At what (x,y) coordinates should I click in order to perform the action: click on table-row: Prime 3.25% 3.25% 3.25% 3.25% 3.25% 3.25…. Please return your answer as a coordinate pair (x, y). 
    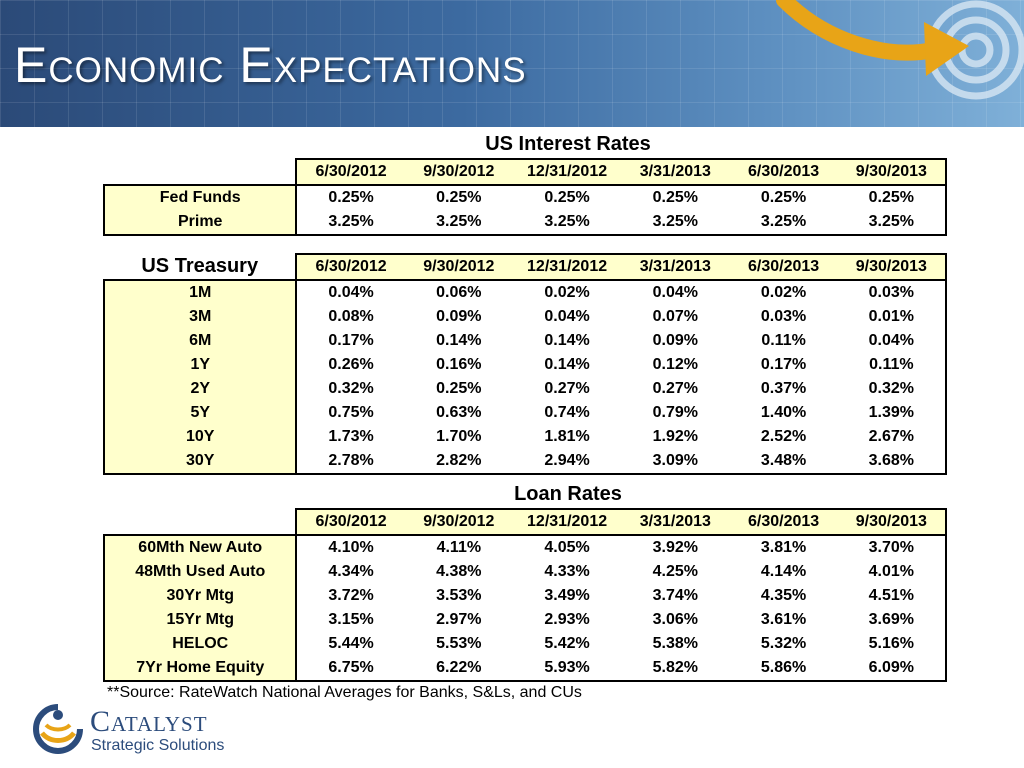
    Looking at the image, I should click on (525, 222).